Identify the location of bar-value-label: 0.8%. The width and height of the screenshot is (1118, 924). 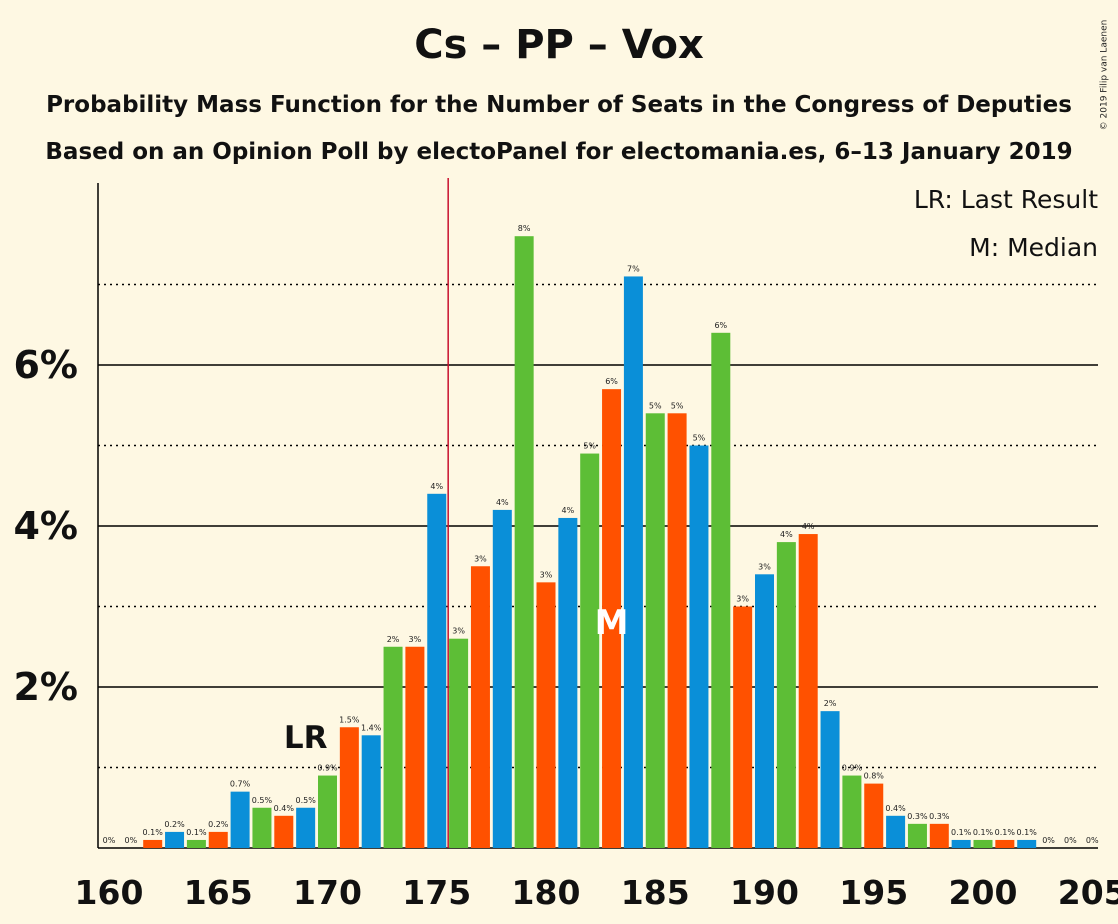
(874, 776).